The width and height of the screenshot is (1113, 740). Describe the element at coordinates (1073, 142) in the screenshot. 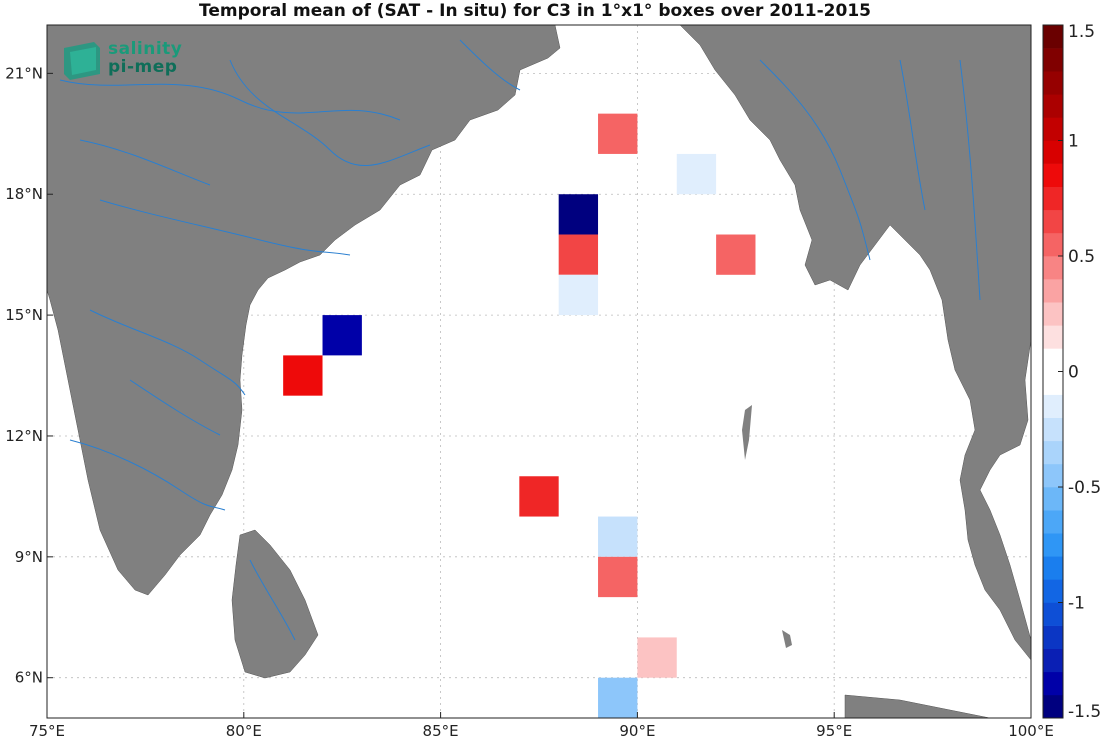

I see `colorbar-tick-label: 1` at that location.